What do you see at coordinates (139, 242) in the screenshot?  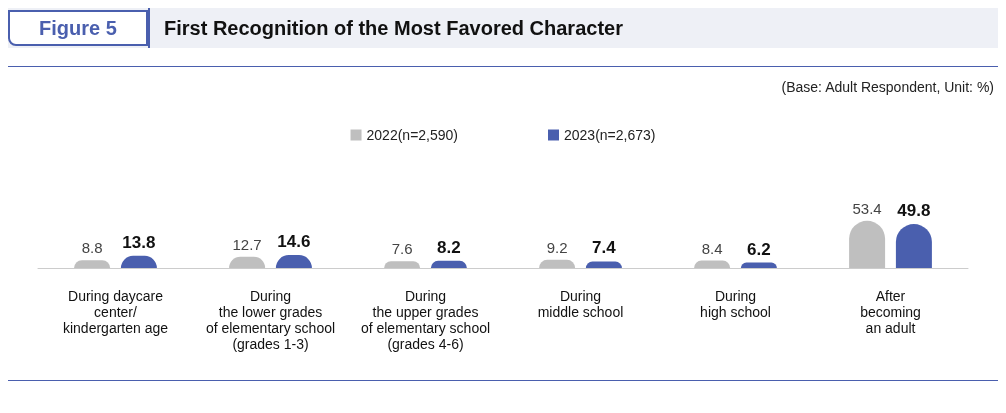 I see `data-label: 13.8` at bounding box center [139, 242].